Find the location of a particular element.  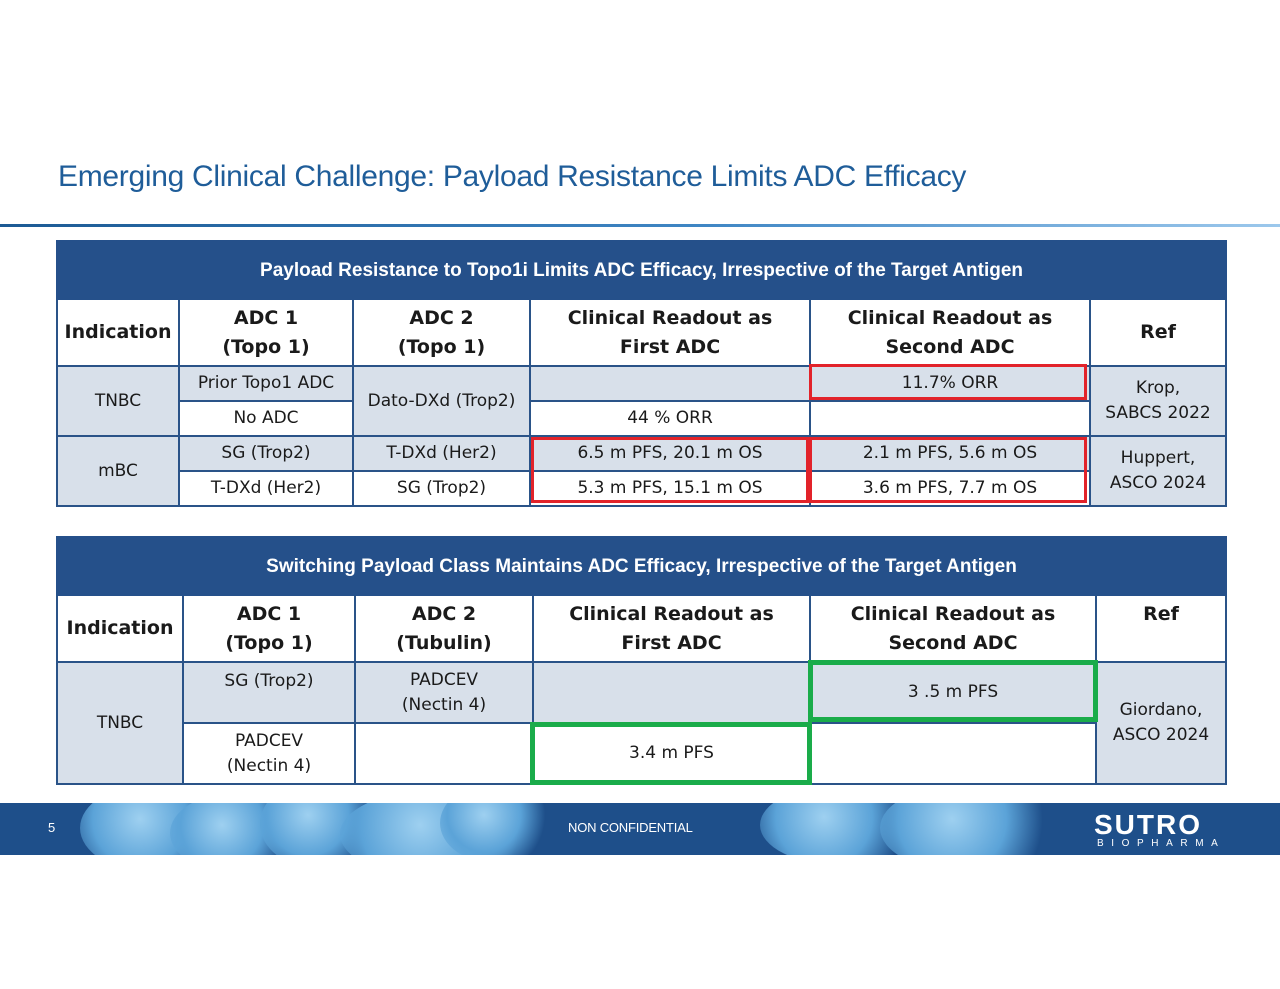

cell-adc1: Prior Topo1 ADC is located at coordinates (266, 383).